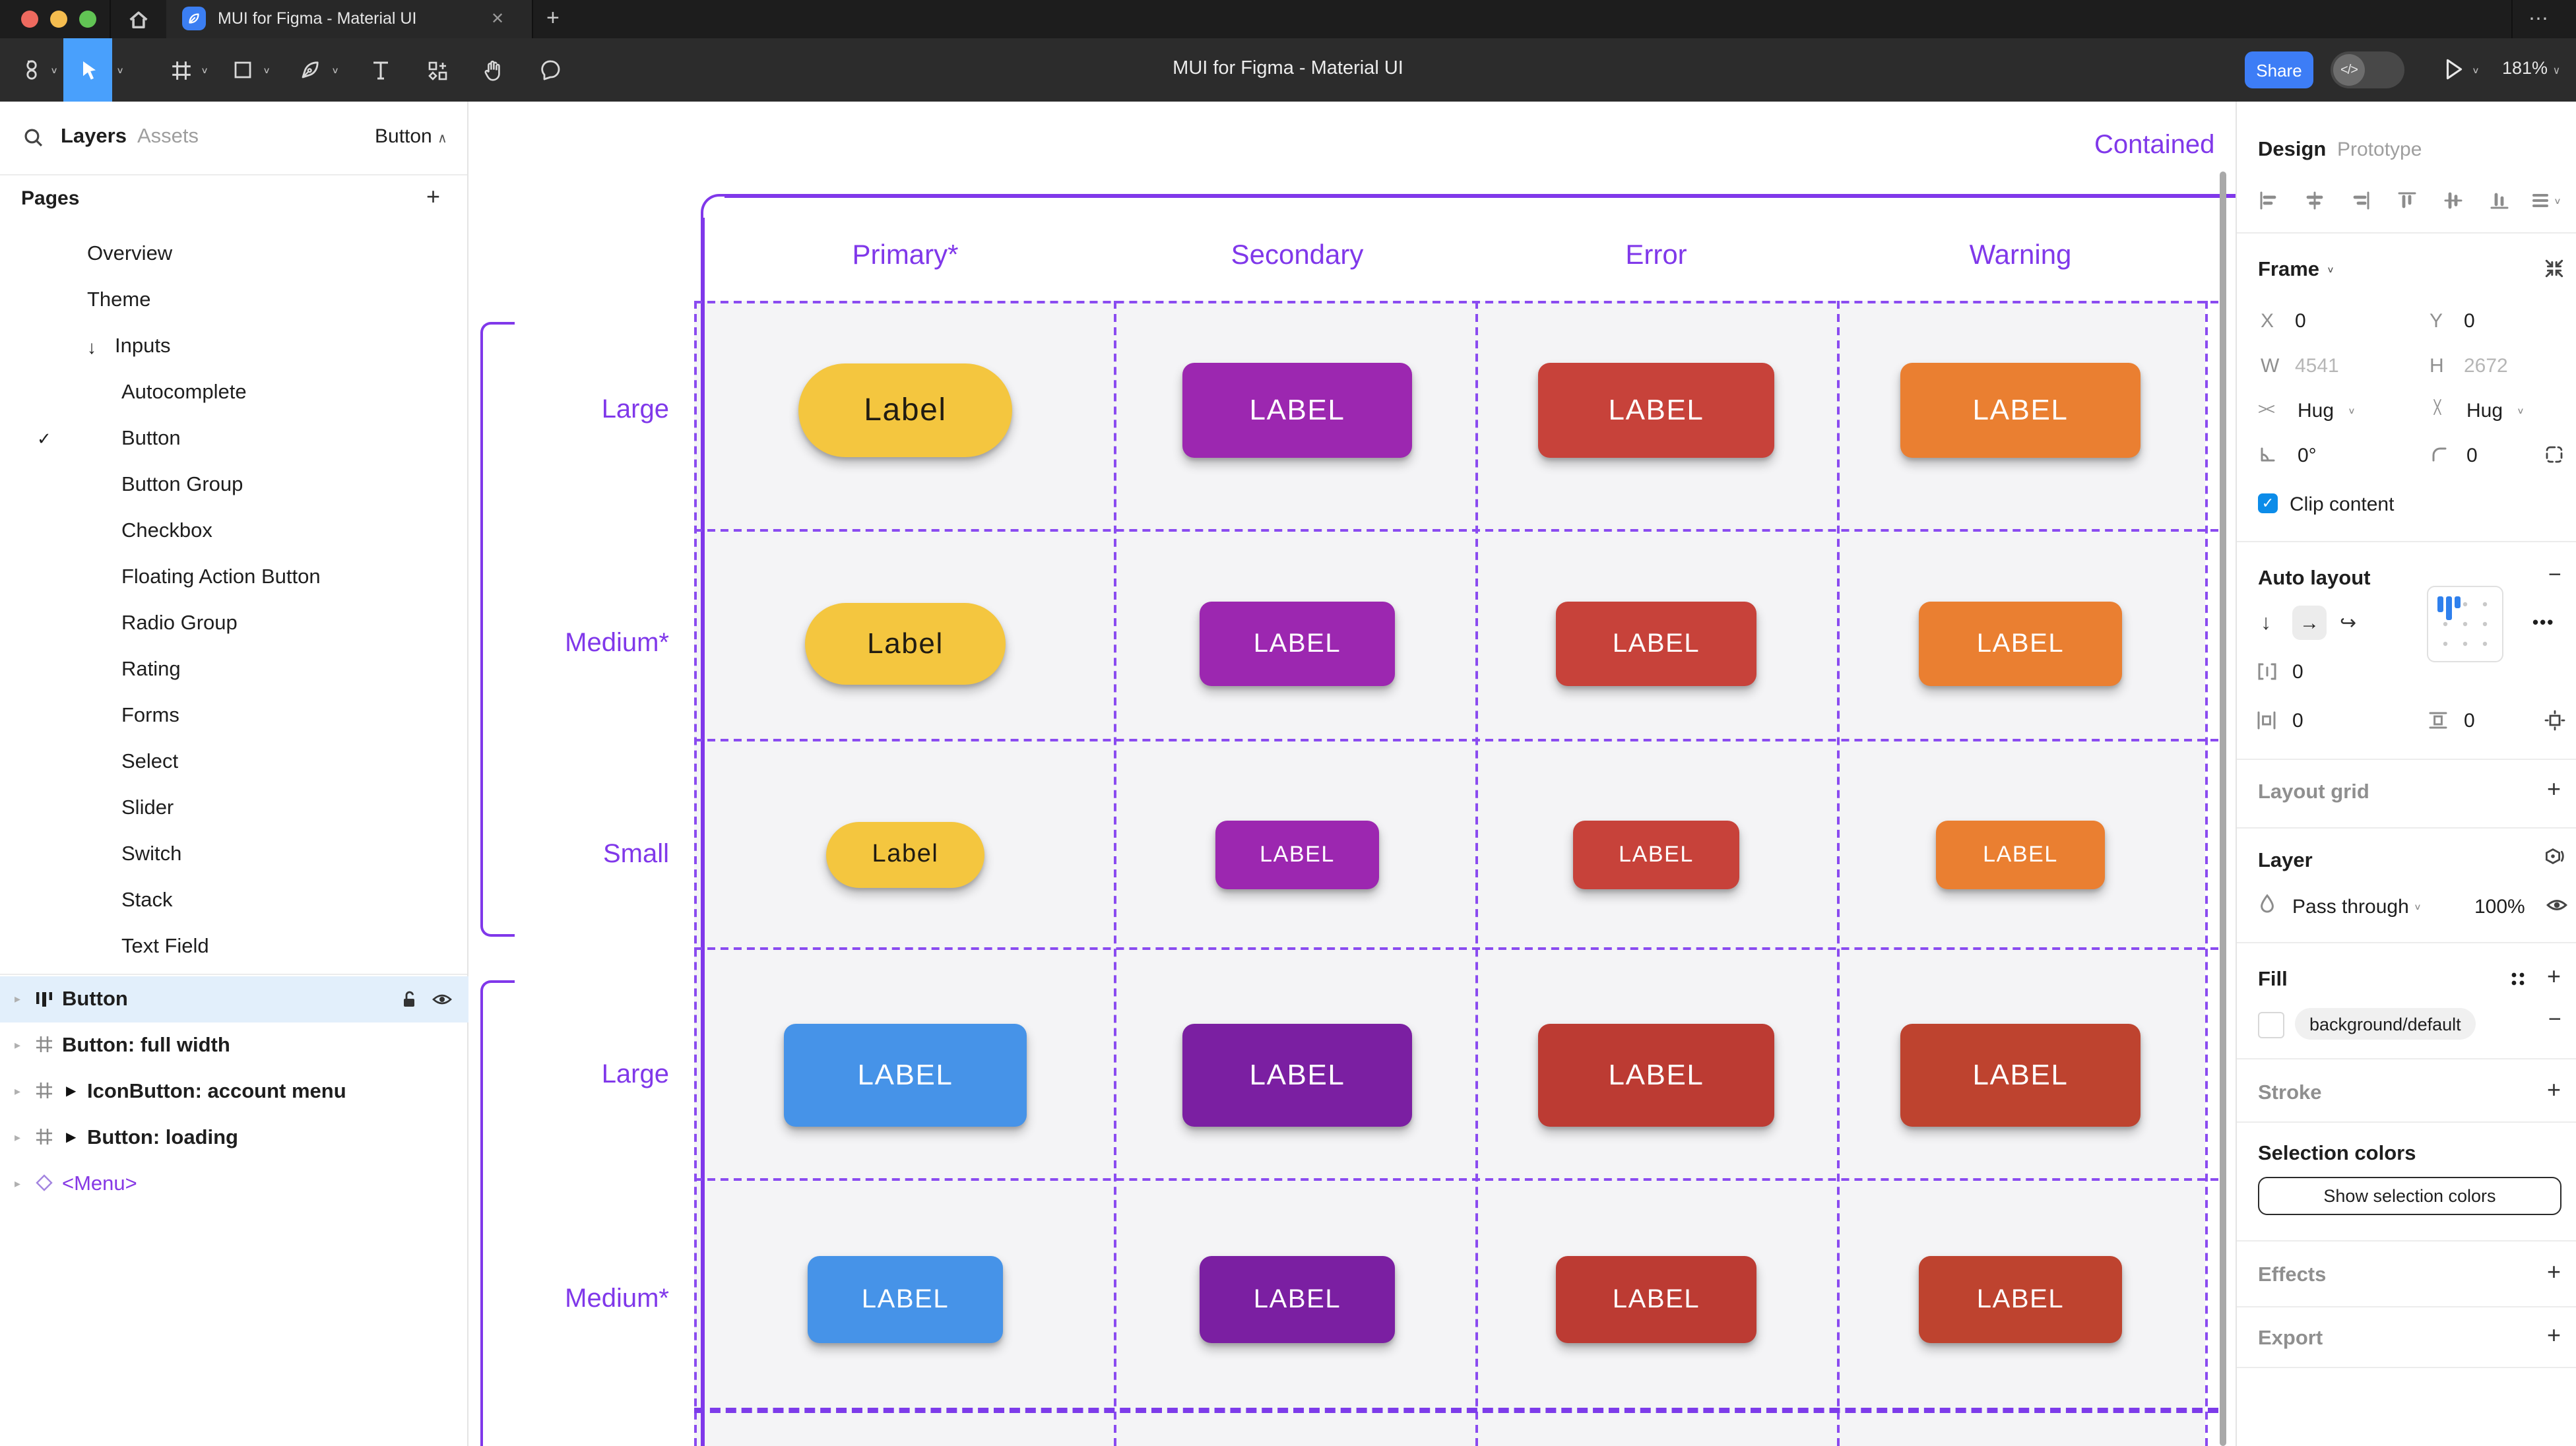  Describe the element at coordinates (234, 999) in the screenshot. I see `layer-item-button: ▸ Button` at that location.